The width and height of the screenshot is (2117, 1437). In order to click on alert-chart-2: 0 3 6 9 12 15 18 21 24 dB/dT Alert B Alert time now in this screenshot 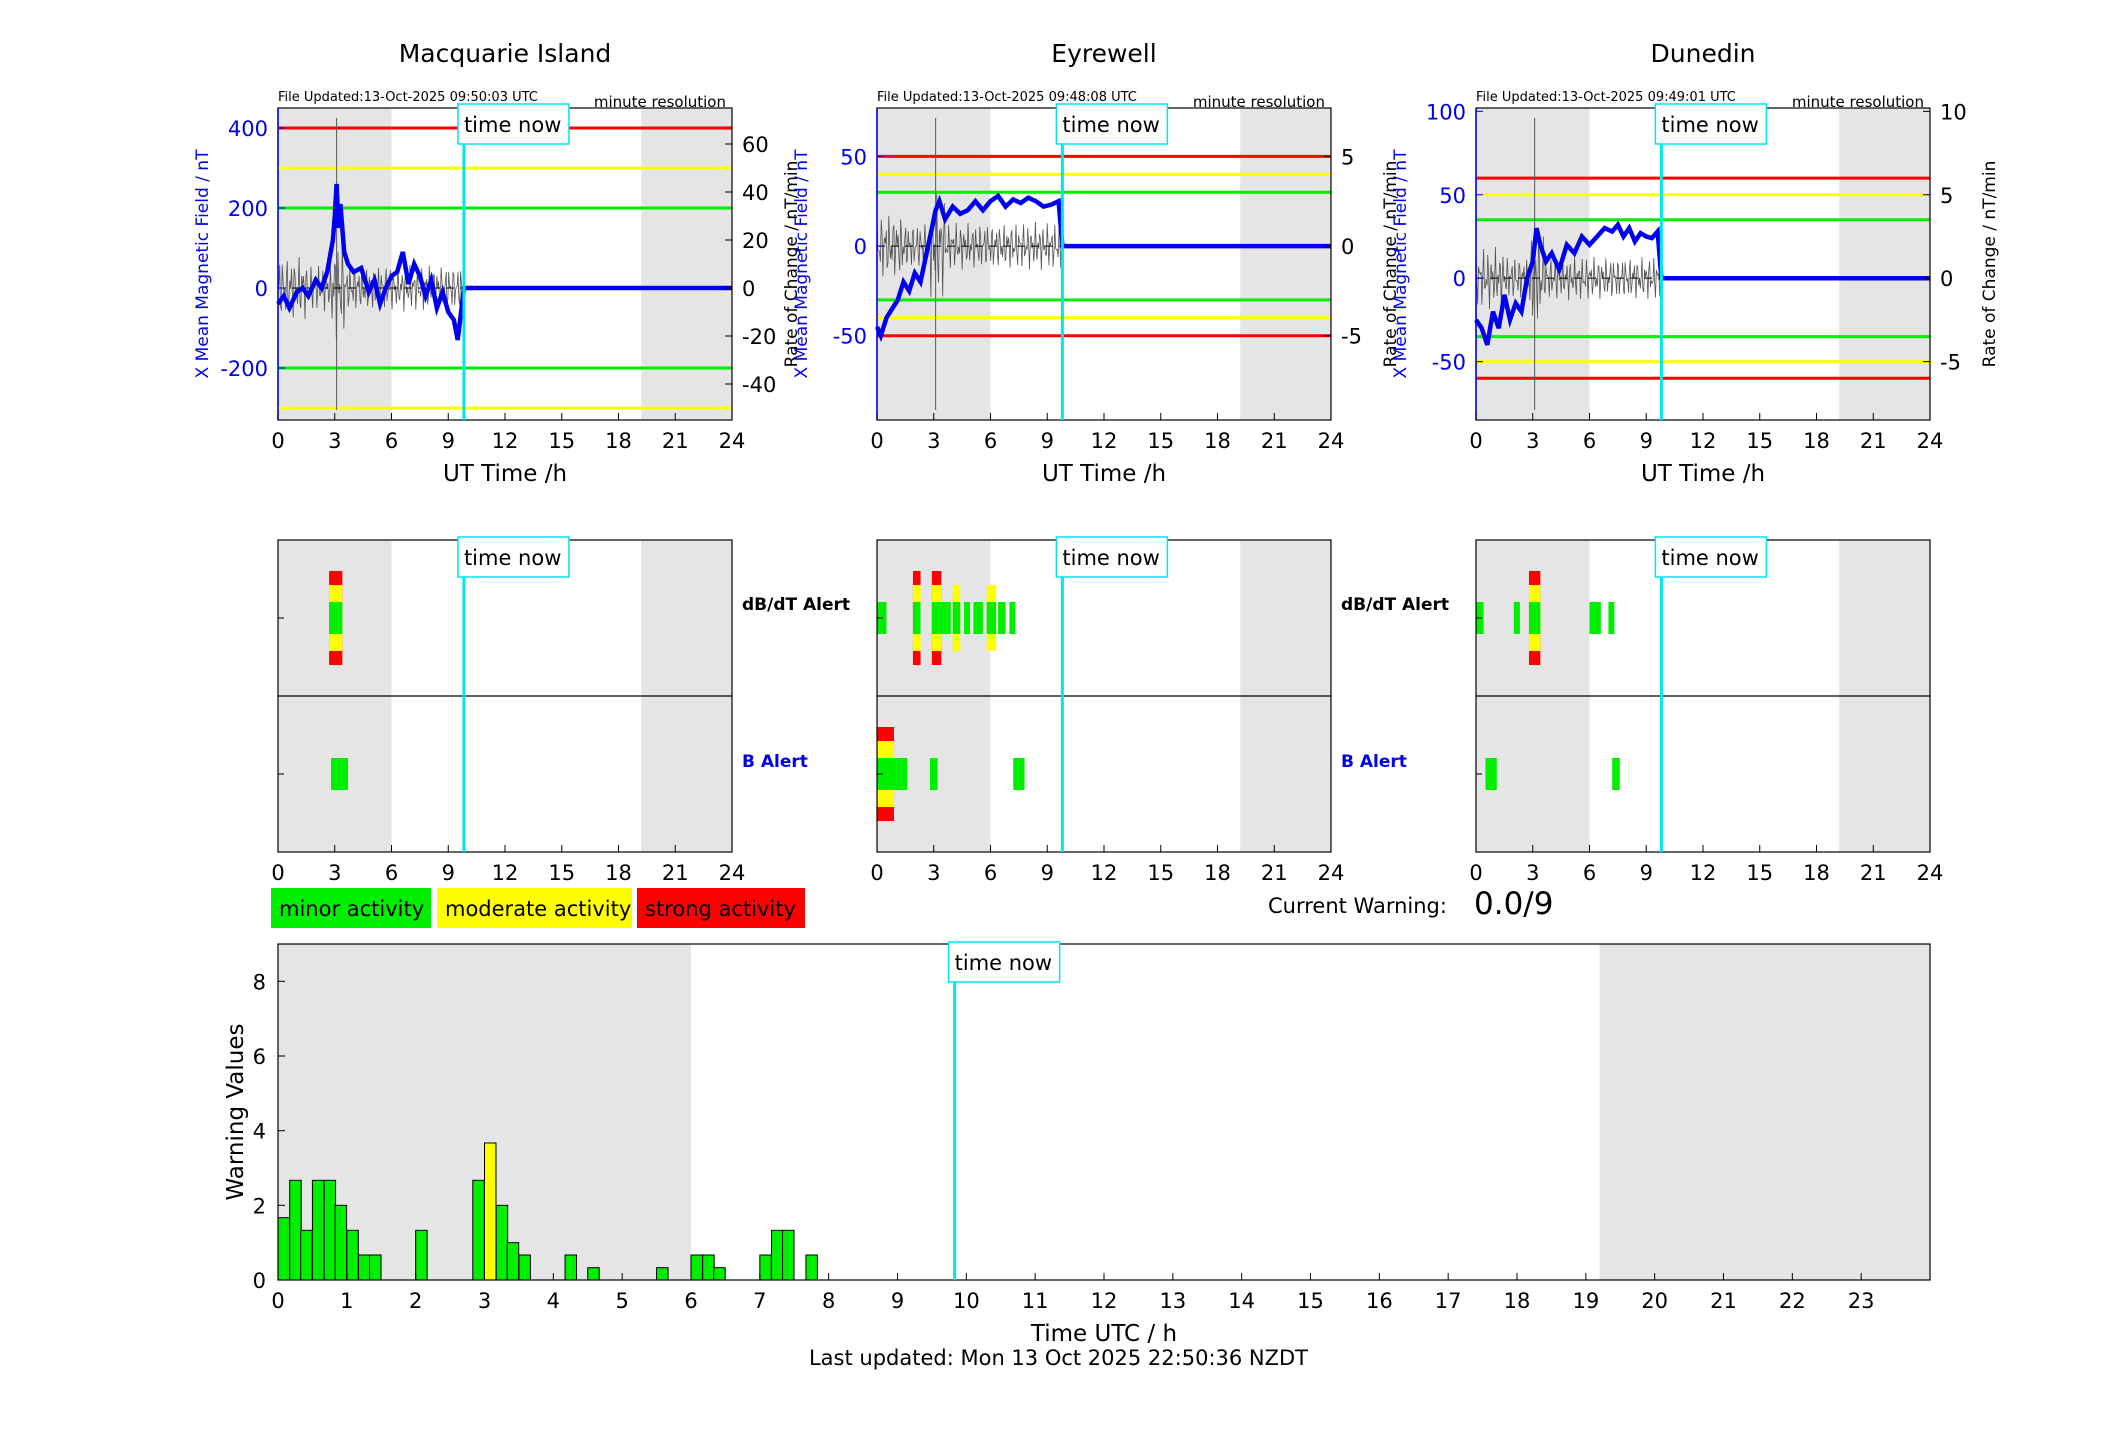, I will do `click(1159, 710)`.